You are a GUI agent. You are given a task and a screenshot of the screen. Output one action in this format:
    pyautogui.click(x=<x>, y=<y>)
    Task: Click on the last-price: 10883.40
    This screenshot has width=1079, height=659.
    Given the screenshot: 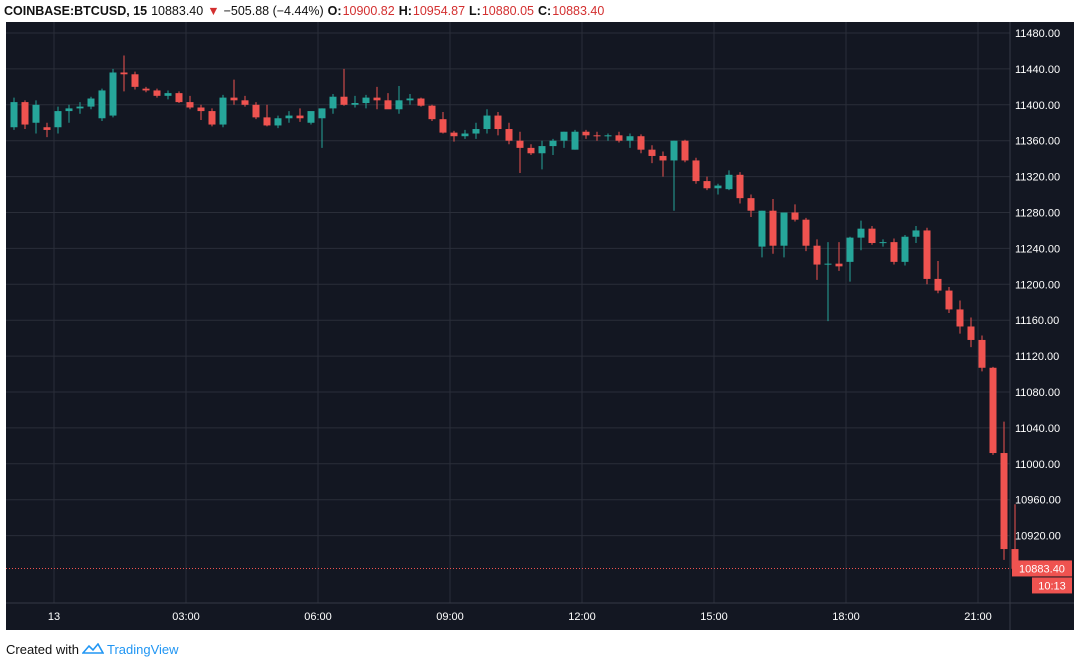 What is the action you would take?
    pyautogui.click(x=177, y=11)
    